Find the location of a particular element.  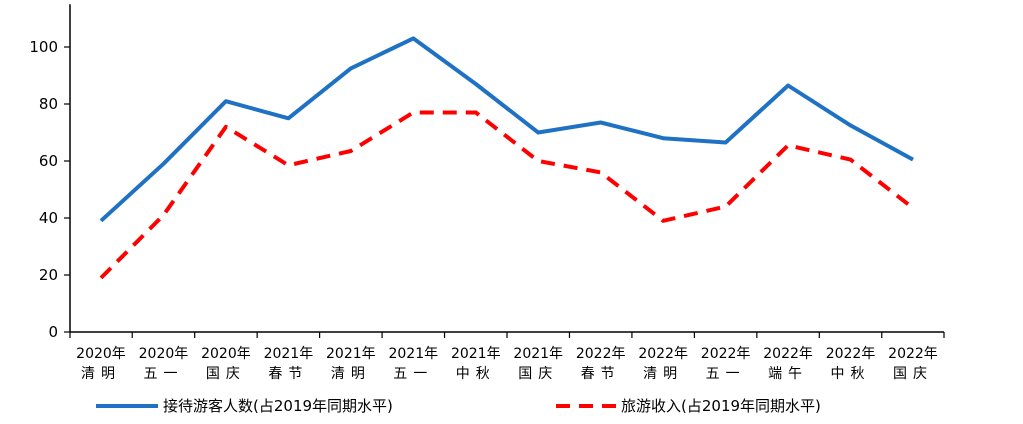

y-tick-label: 20 is located at coordinates (48, 275).